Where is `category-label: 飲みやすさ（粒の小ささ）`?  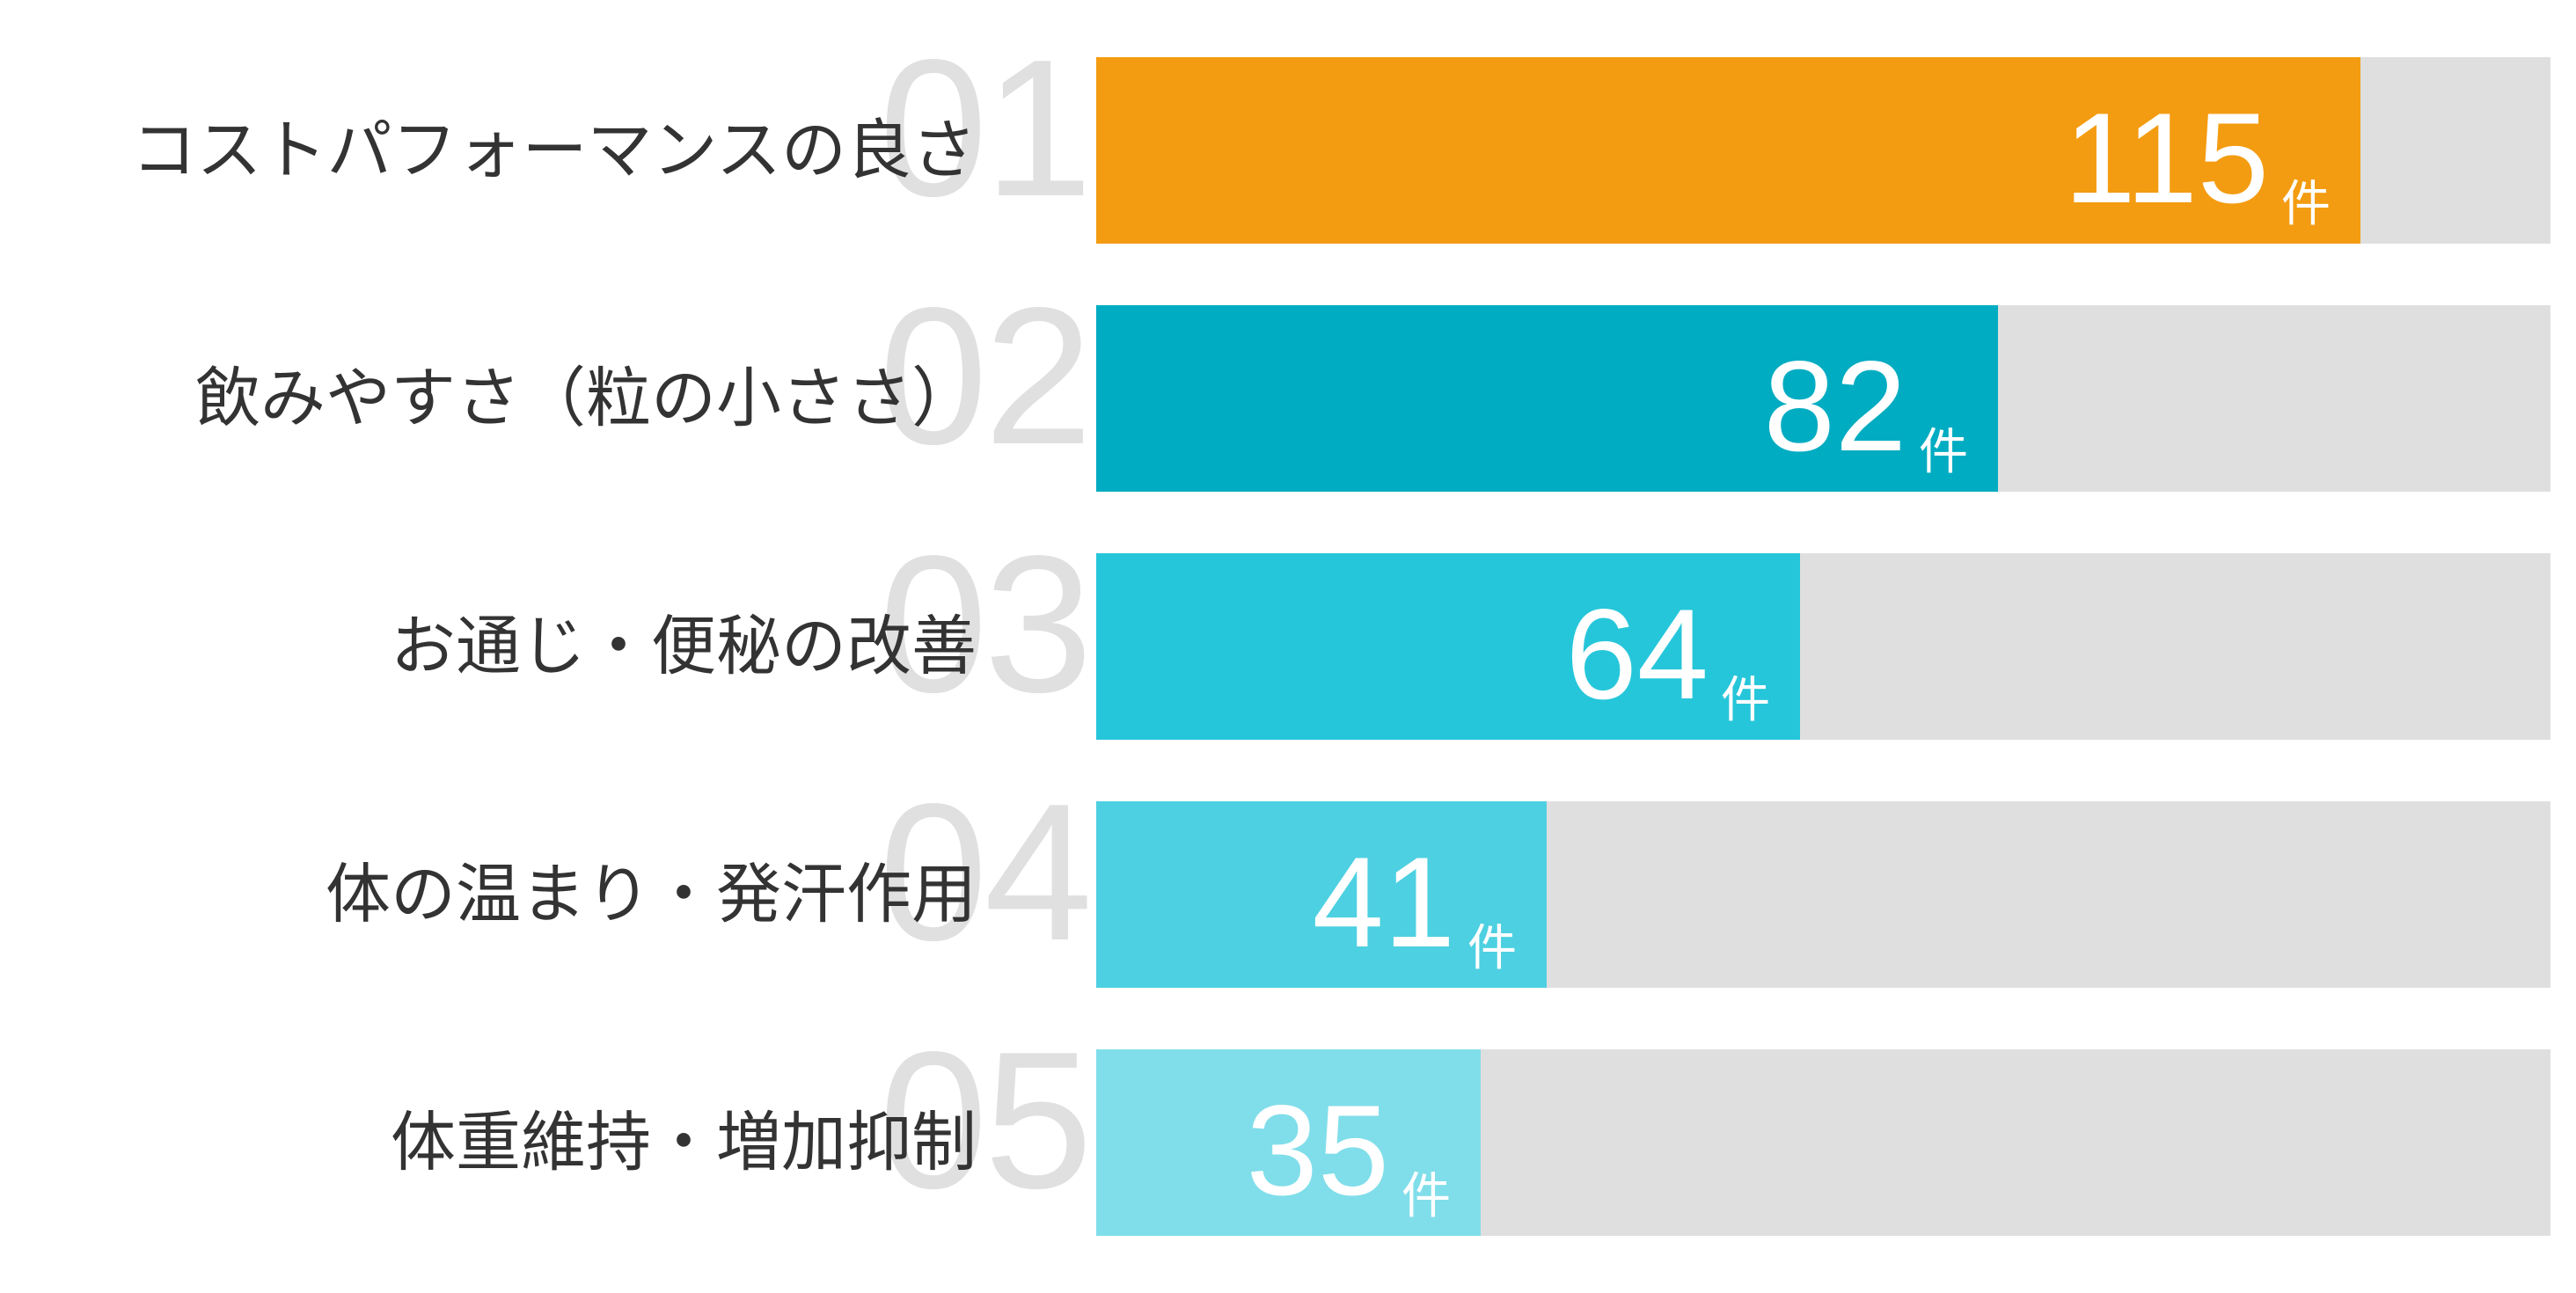
category-label: 飲みやすさ（粒の小ささ） is located at coordinates (586, 398).